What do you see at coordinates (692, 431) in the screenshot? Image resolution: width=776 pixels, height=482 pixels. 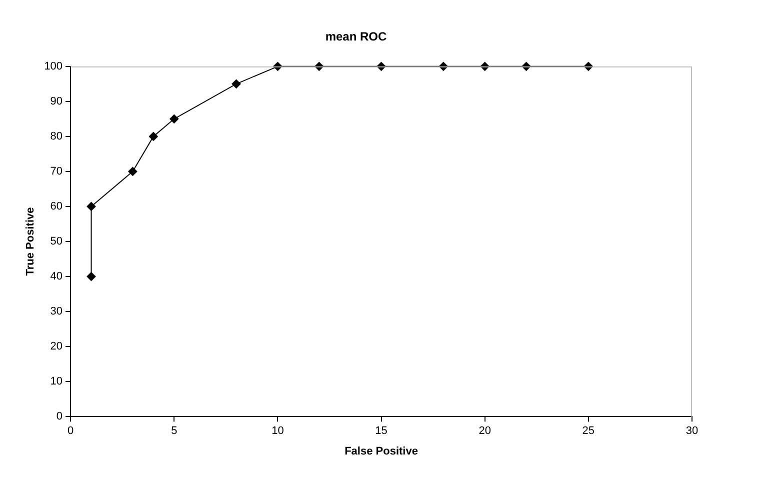 I see `x-tick-label: 30` at bounding box center [692, 431].